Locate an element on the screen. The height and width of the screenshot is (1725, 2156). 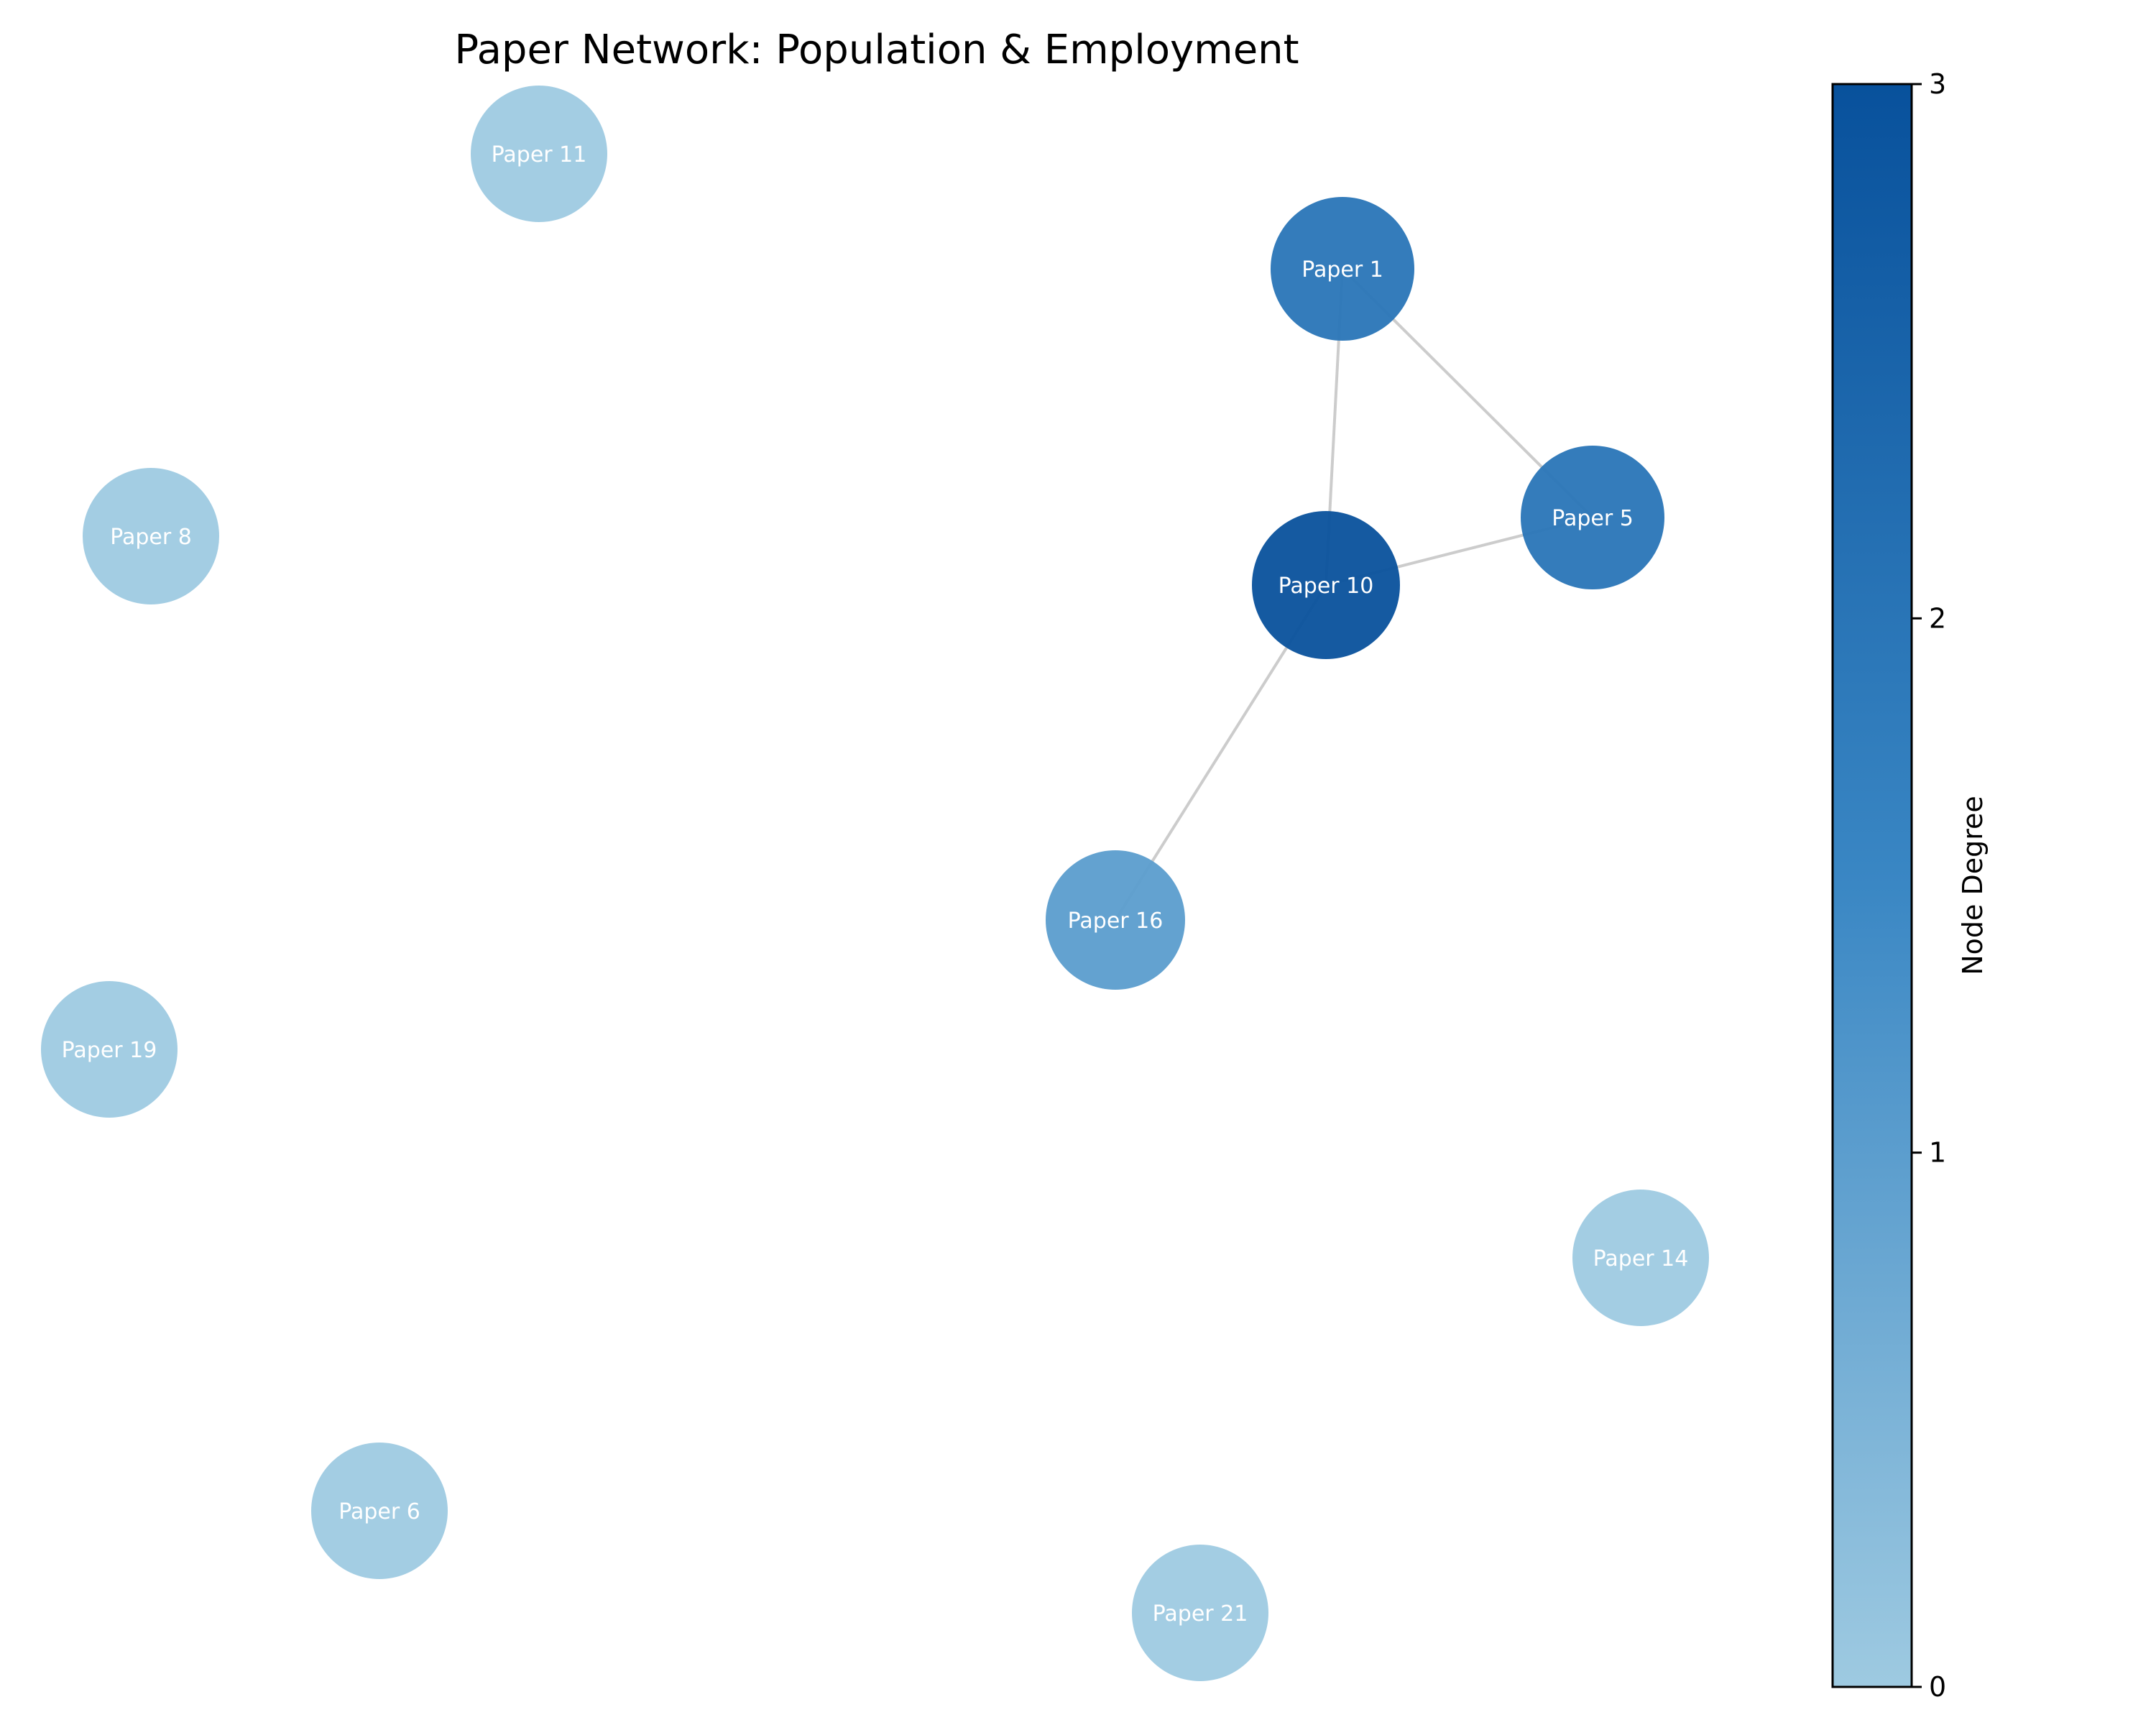
colorbar-tick-label: 3 is located at coordinates (1938, 84).